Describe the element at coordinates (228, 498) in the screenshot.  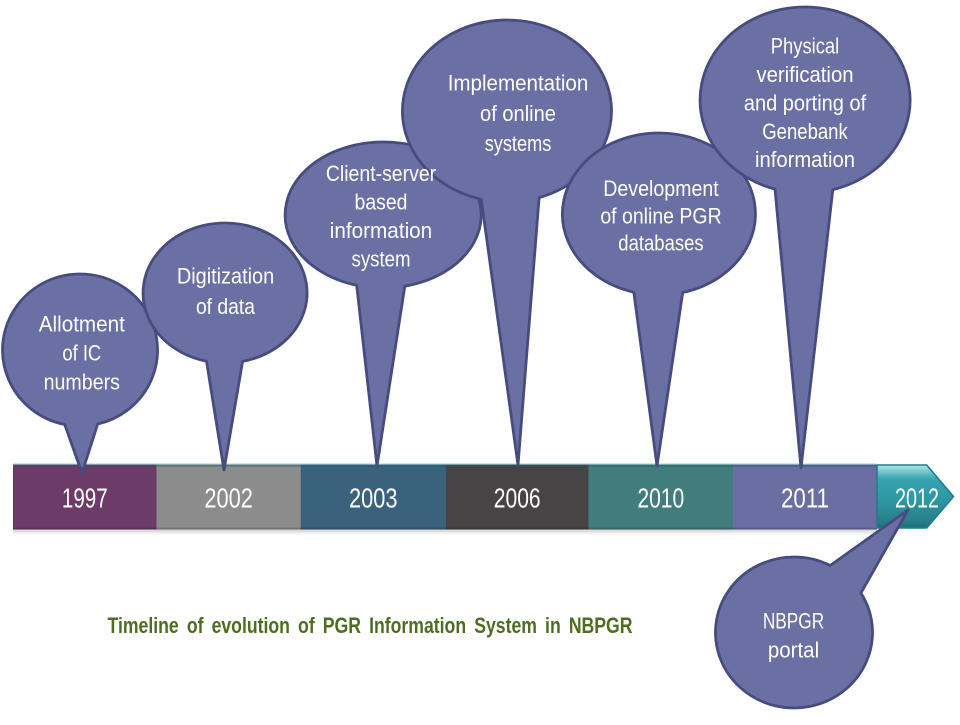
I see `svg-text: 2002` at that location.